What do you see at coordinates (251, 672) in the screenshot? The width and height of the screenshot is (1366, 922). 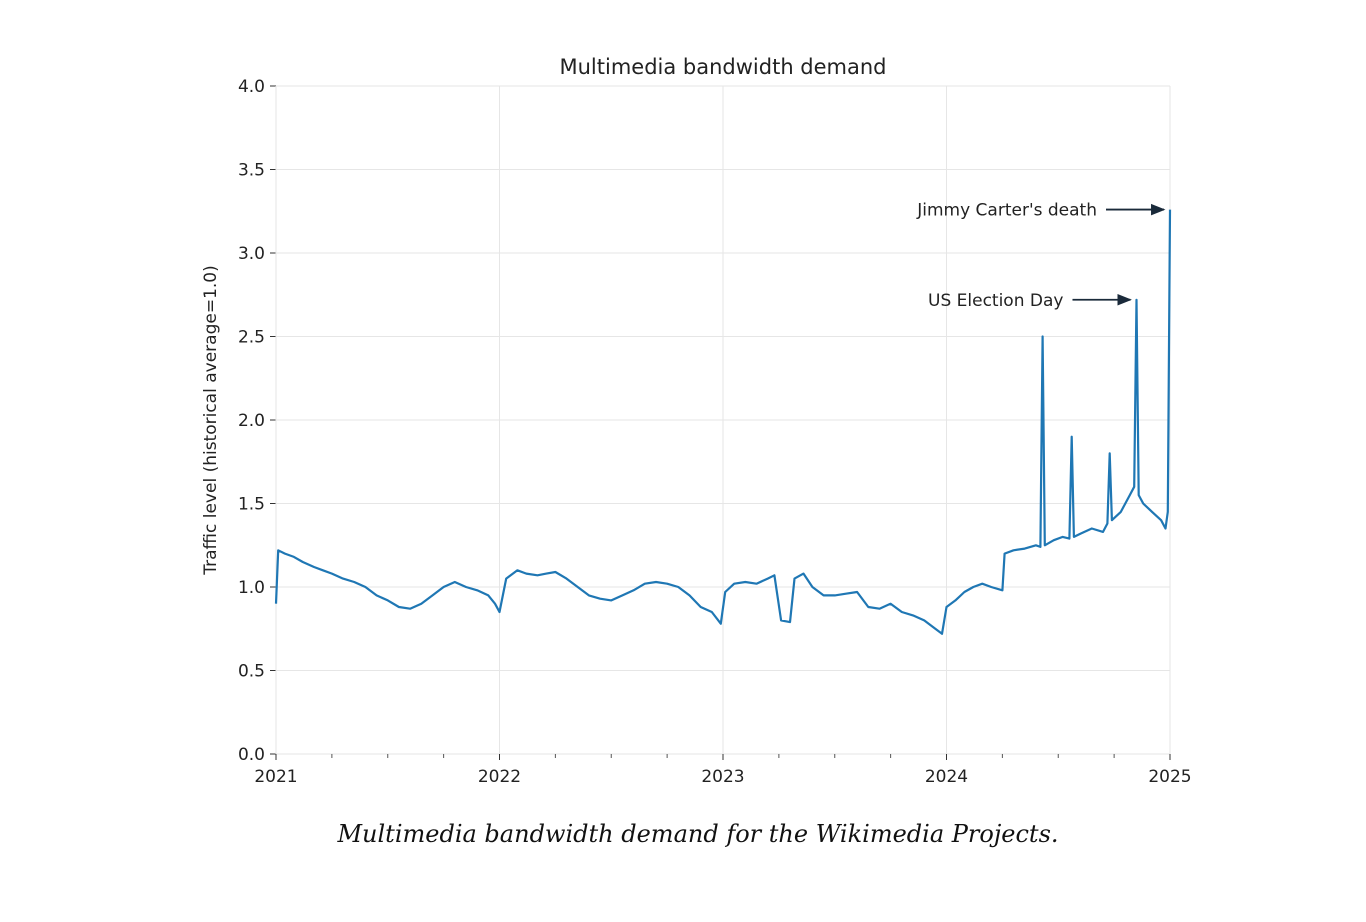 I see `y-tick-label: 0.5` at bounding box center [251, 672].